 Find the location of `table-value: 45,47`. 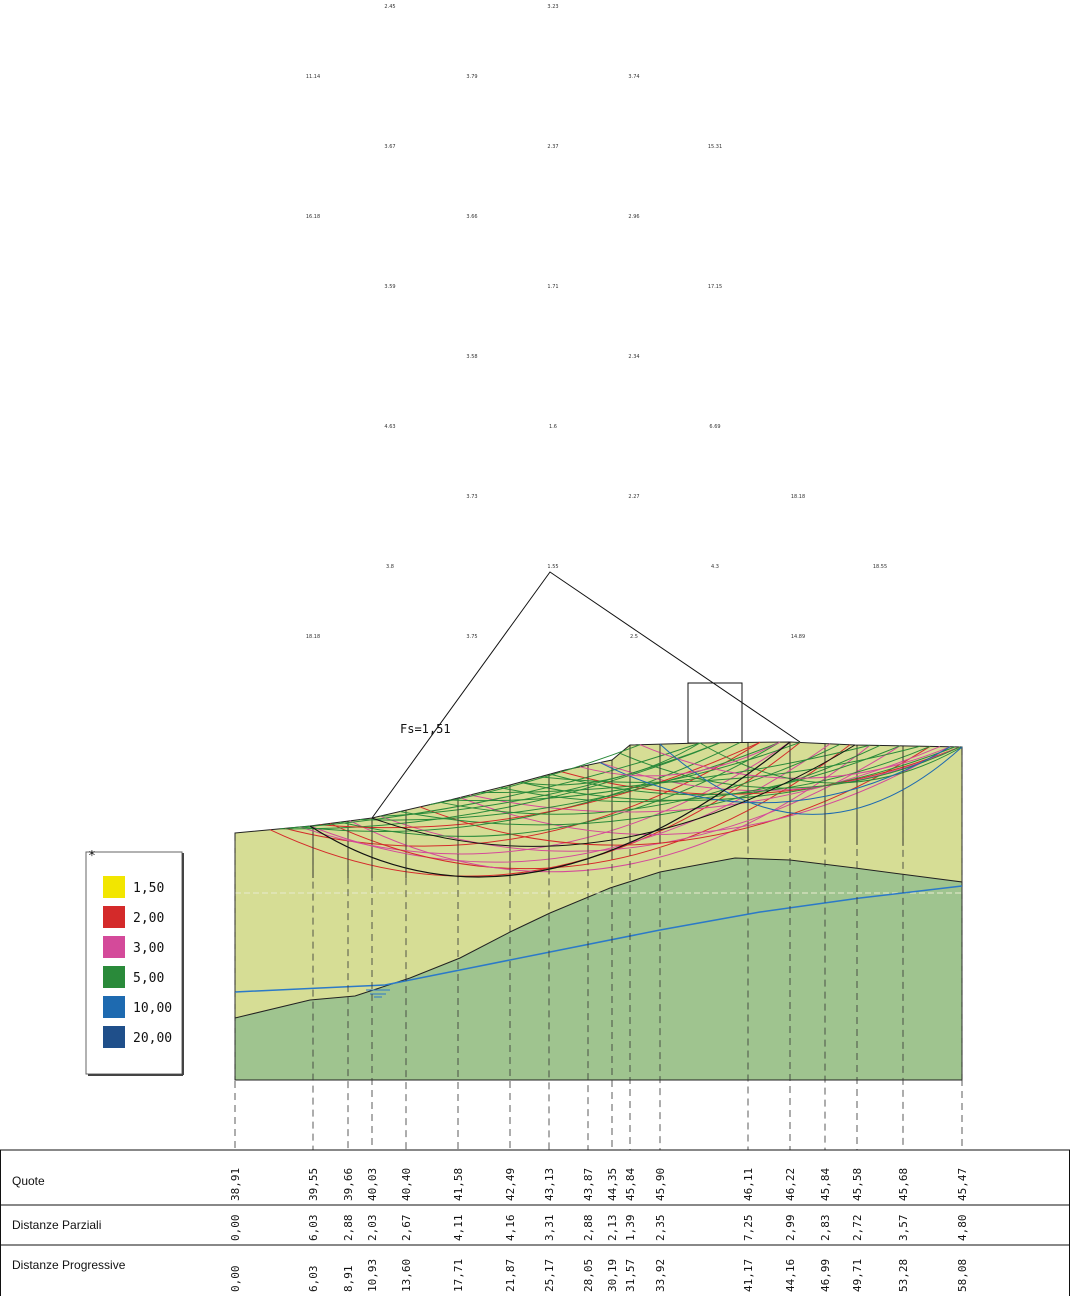

table-value: 45,47 is located at coordinates (962, 1184).